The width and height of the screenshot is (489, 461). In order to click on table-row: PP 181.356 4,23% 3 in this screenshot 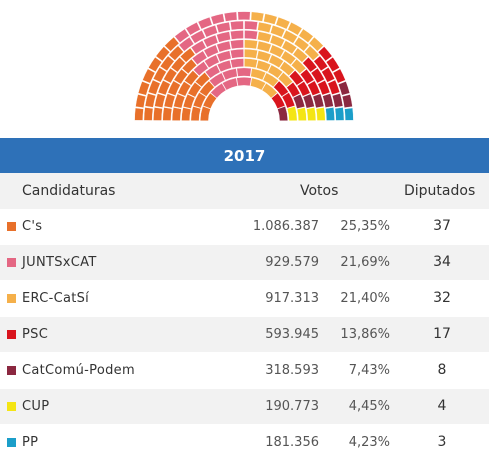, I will do `click(244, 443)`.